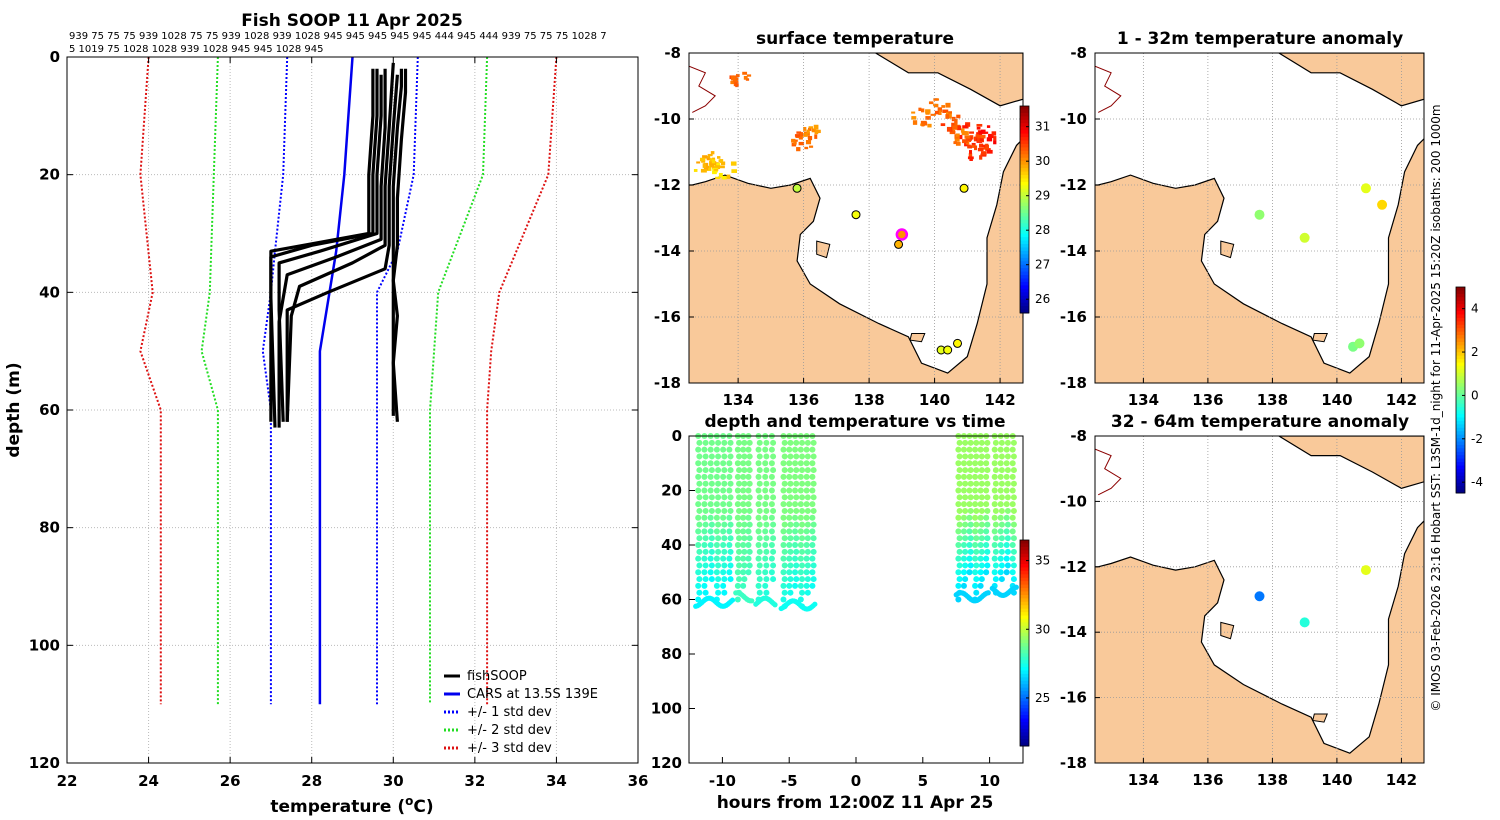  What do you see at coordinates (948, 80) in the screenshot?
I see `new-guinea-land` at bounding box center [948, 80].